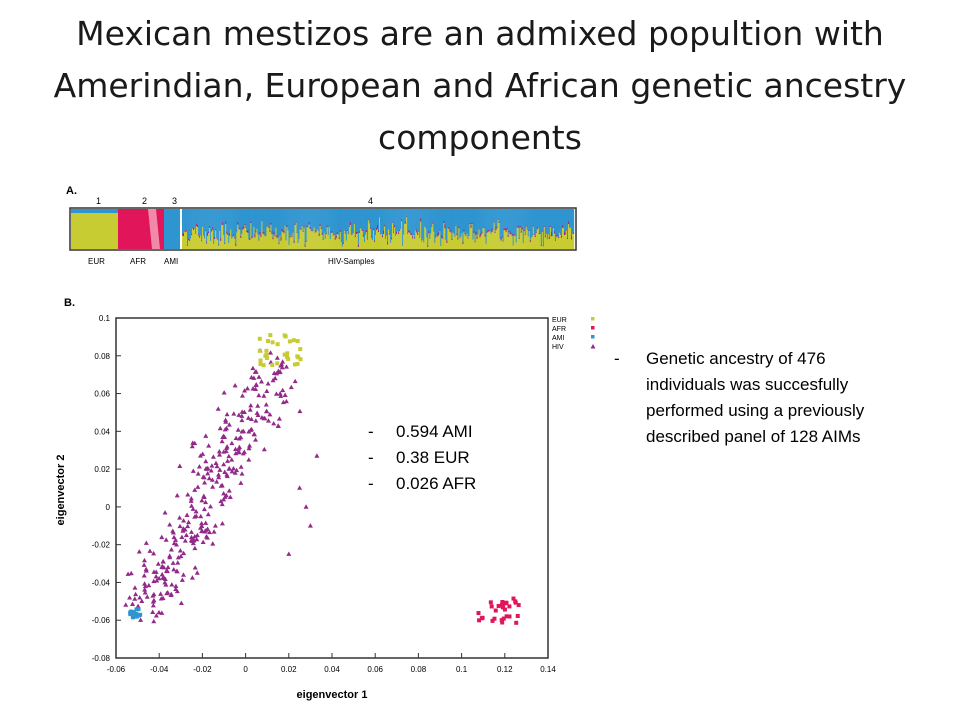  Describe the element at coordinates (102, 356) in the screenshot. I see `y-tick-label: 0.08` at that location.